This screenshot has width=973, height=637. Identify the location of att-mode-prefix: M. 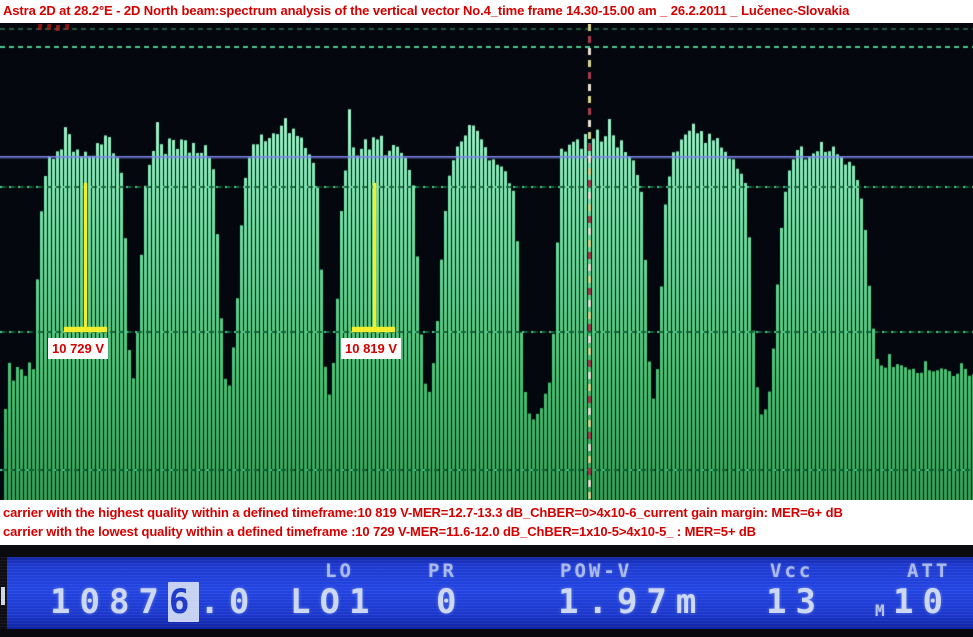
(880, 610).